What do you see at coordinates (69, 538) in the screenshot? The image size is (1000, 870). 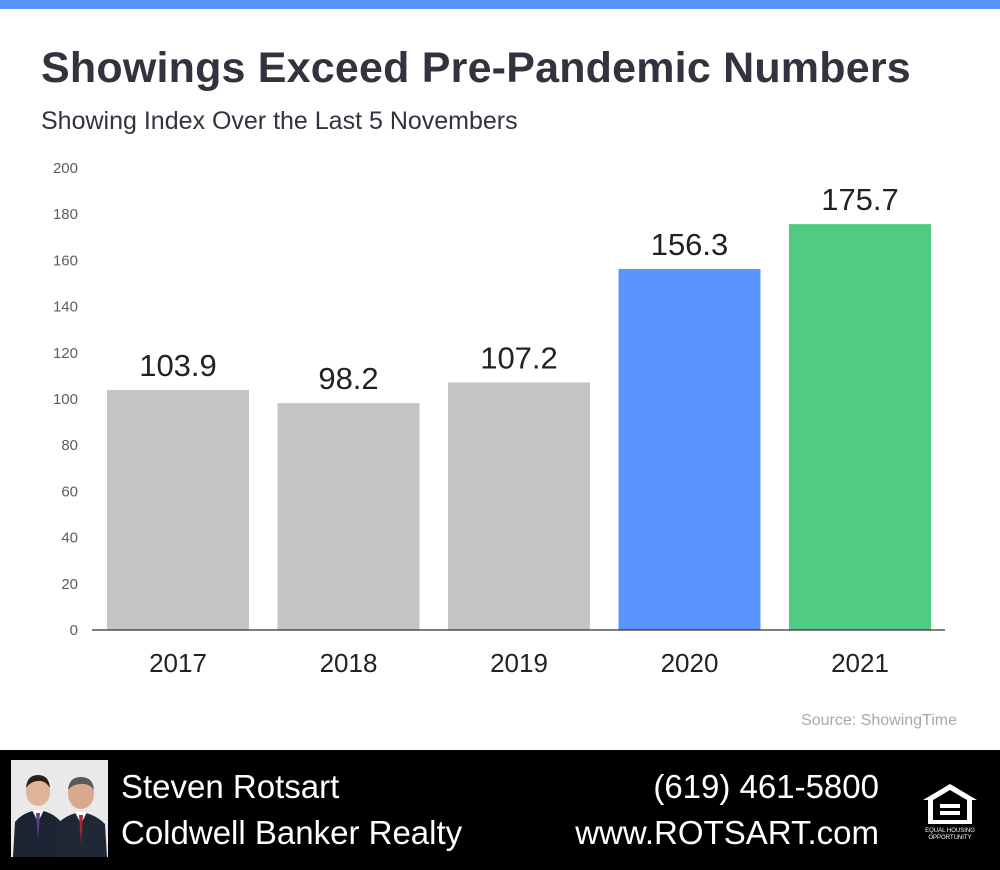 I see `y-tick-label: 40` at bounding box center [69, 538].